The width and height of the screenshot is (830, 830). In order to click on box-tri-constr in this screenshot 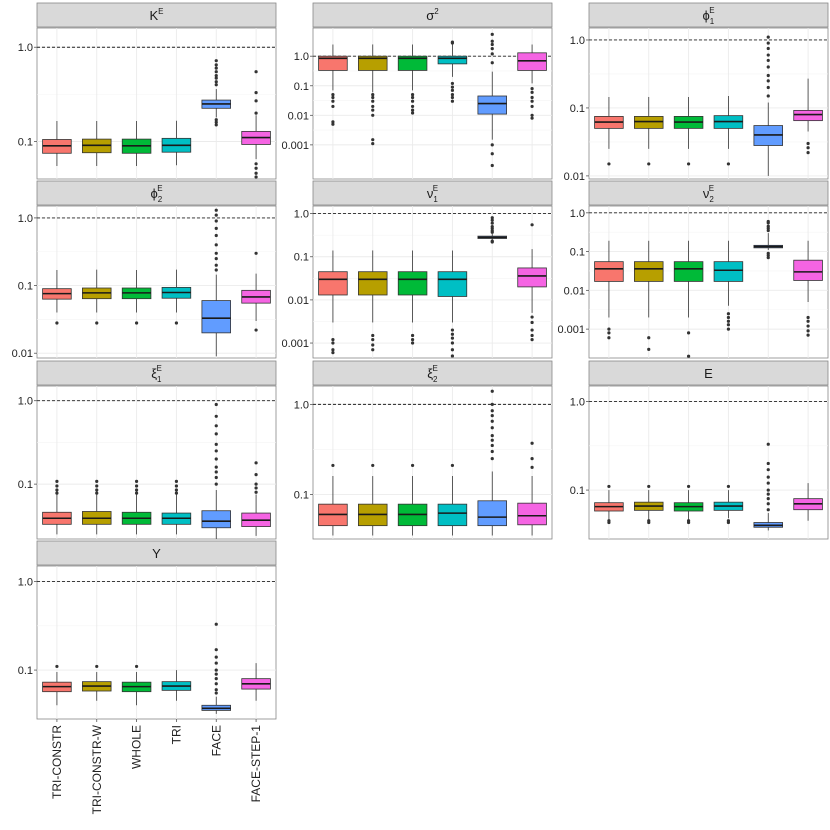, I will do `click(333, 302)`.